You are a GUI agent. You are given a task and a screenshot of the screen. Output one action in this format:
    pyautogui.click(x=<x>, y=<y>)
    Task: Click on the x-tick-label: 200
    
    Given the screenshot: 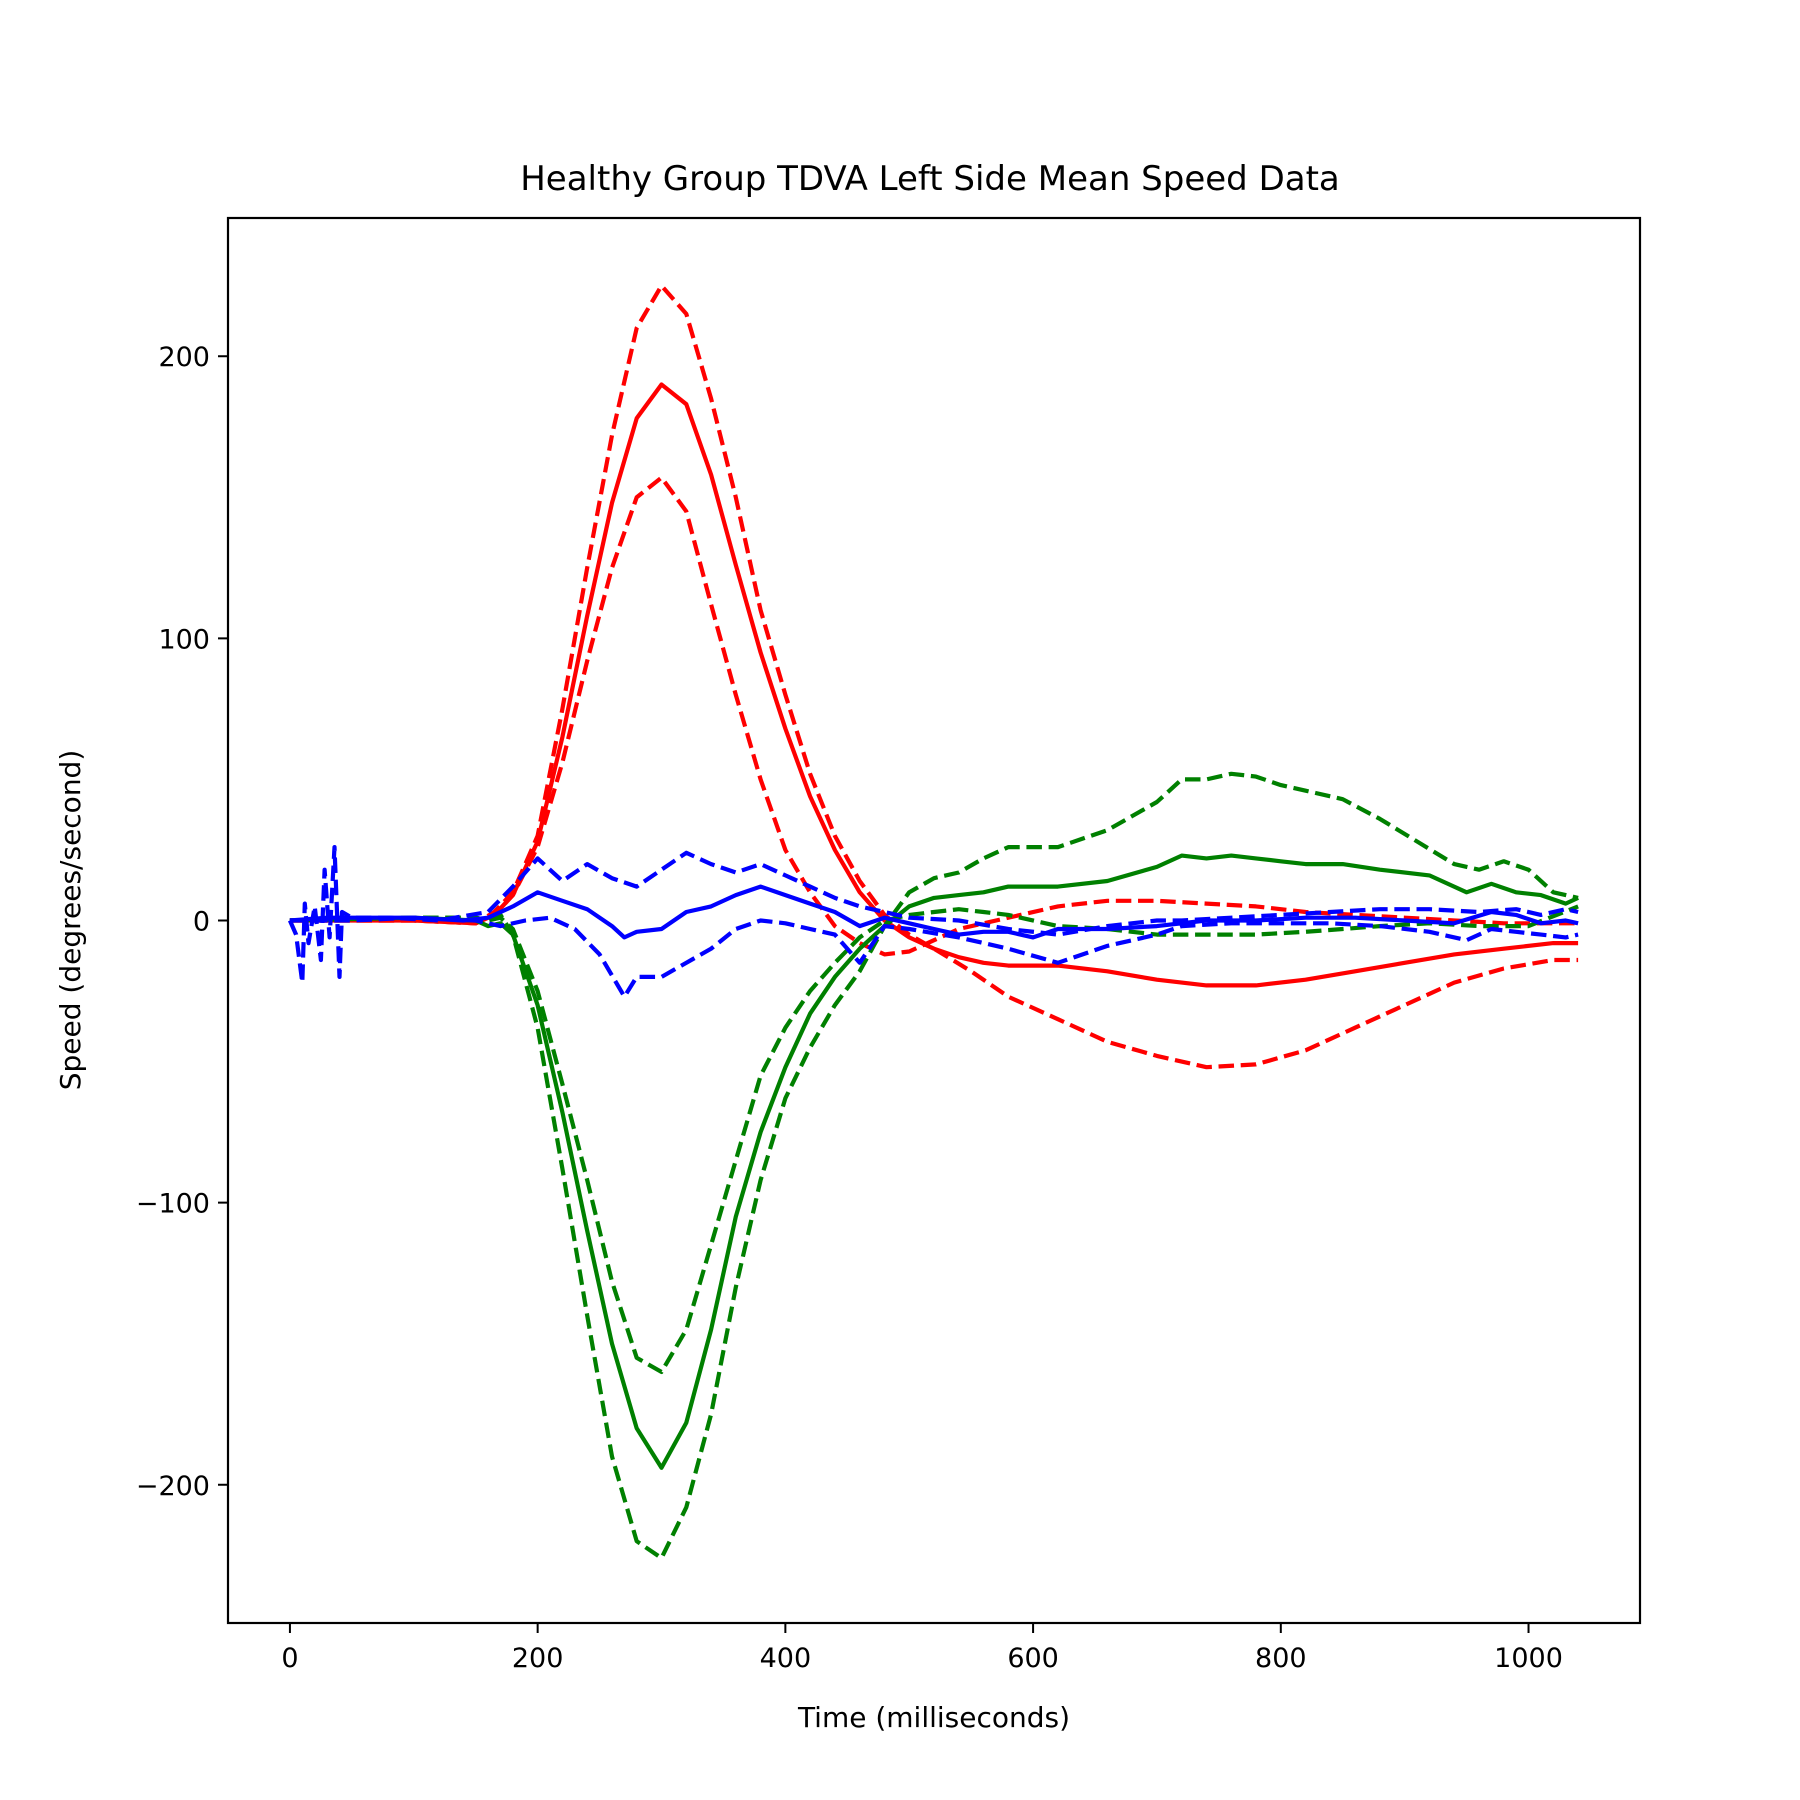 What is the action you would take?
    pyautogui.click(x=538, y=1658)
    